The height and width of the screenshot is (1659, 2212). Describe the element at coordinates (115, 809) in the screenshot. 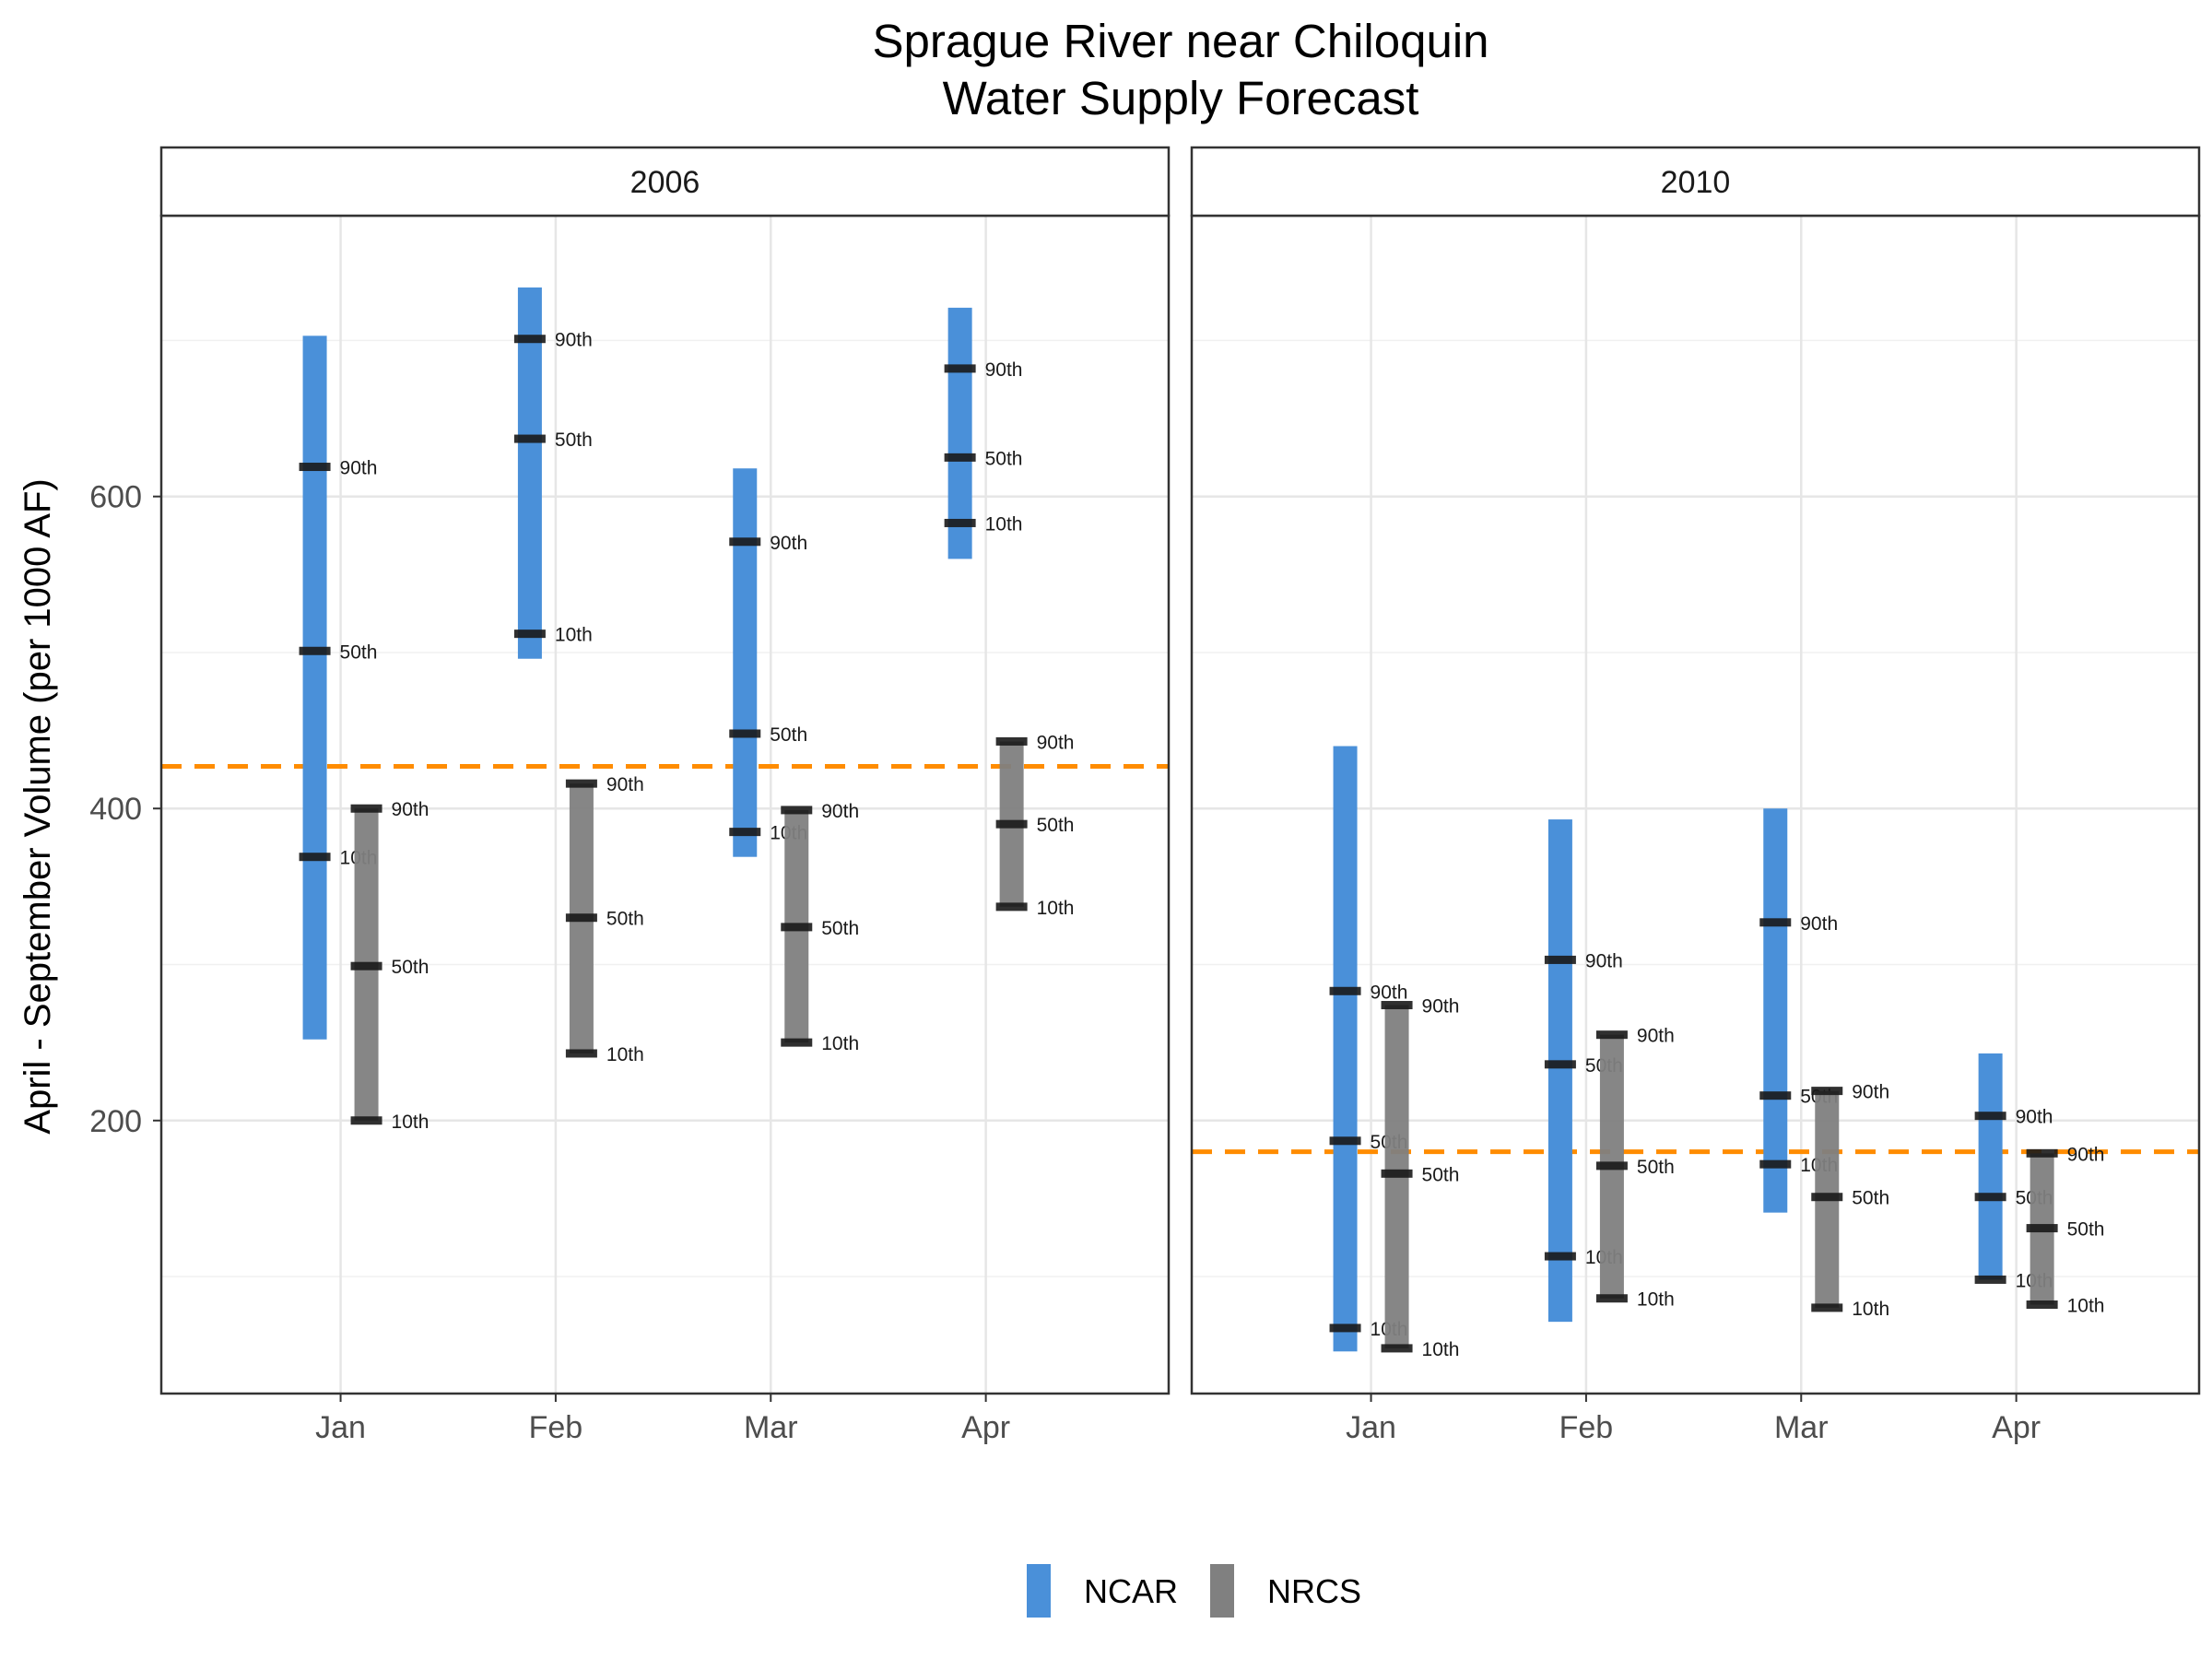

I see `y-tick-label: 400` at that location.